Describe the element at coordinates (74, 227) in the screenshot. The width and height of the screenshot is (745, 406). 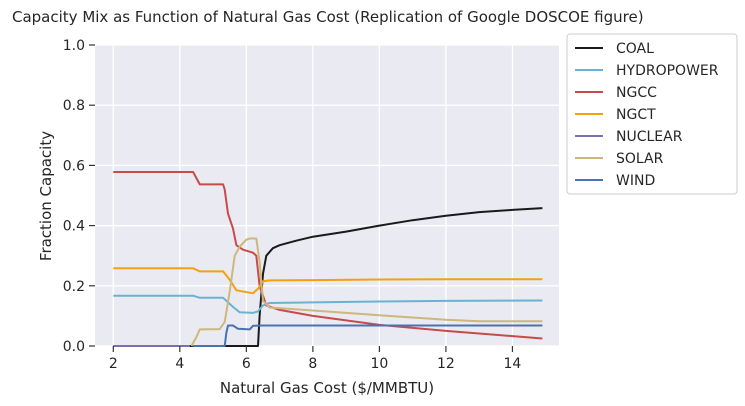
I see `y-tick-label: 0.4` at that location.